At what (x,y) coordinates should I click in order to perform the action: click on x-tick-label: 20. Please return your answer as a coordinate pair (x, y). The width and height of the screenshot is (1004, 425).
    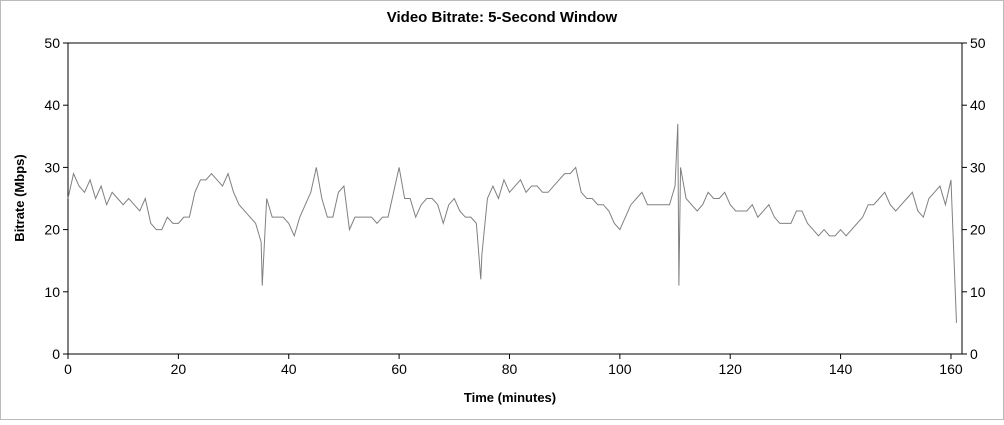
    Looking at the image, I should click on (179, 369).